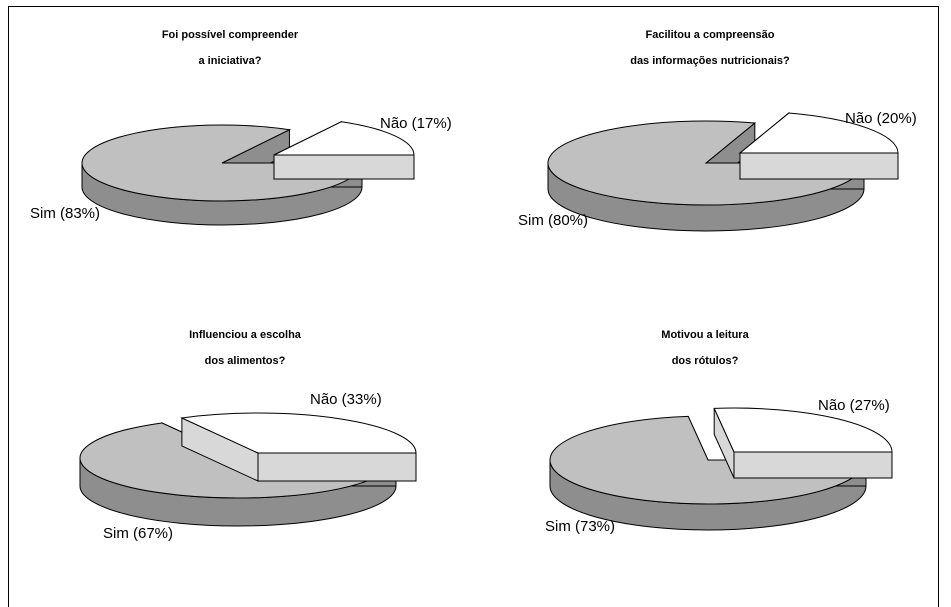 The height and width of the screenshot is (607, 951). Describe the element at coordinates (854, 405) in the screenshot. I see `slice-label-nao: Não (27%)` at that location.